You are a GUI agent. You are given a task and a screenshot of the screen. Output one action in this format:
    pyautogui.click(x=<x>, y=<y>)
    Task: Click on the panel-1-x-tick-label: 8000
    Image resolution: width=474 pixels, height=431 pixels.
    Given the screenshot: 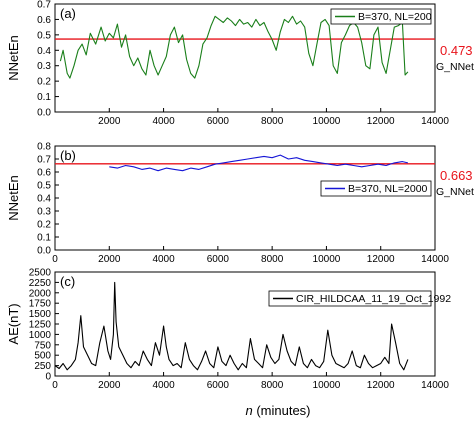 What is the action you would take?
    pyautogui.click(x=272, y=259)
    